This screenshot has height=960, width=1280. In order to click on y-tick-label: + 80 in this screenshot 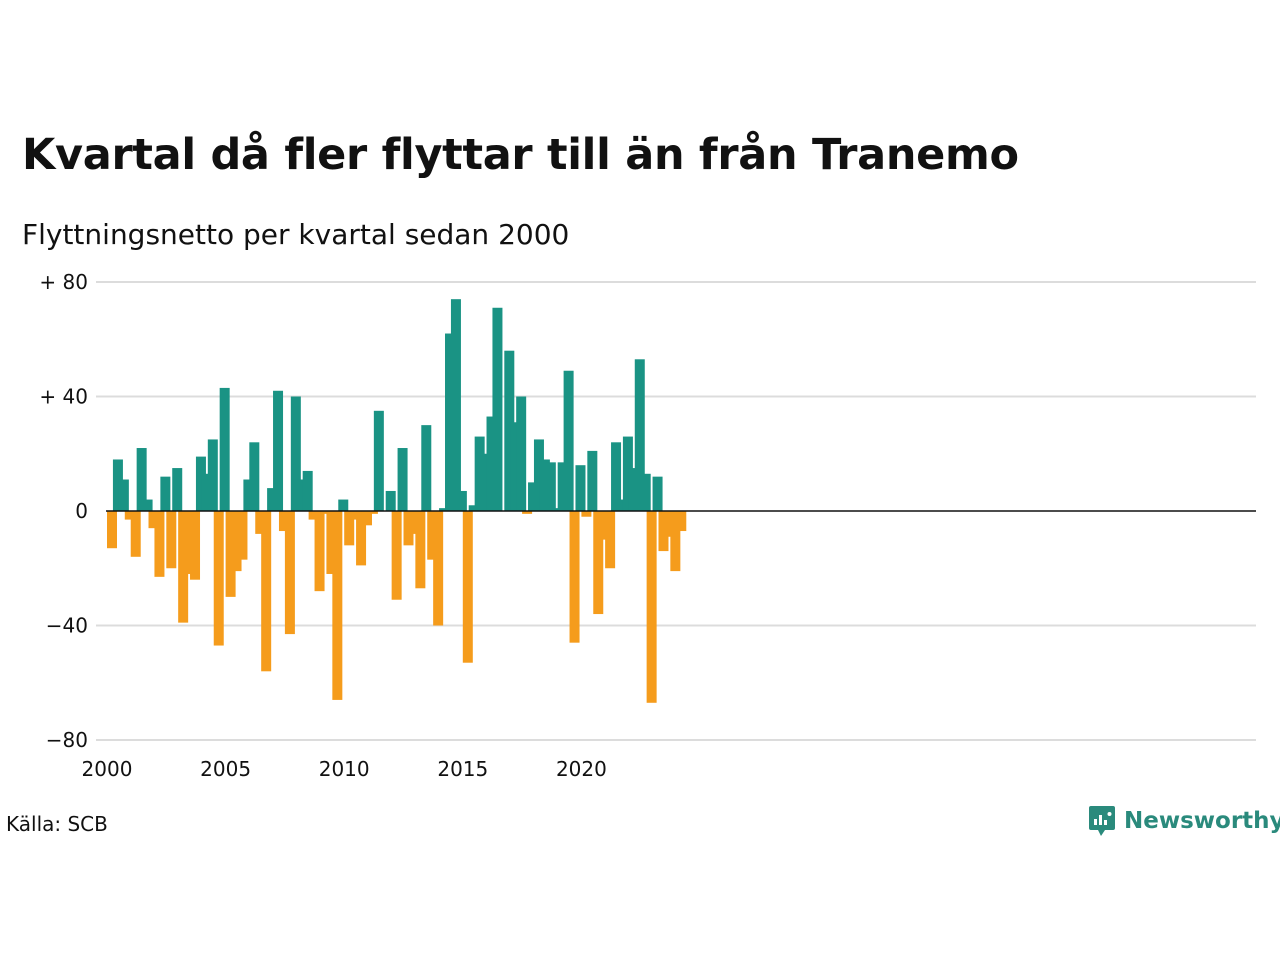, I will do `click(63, 282)`.